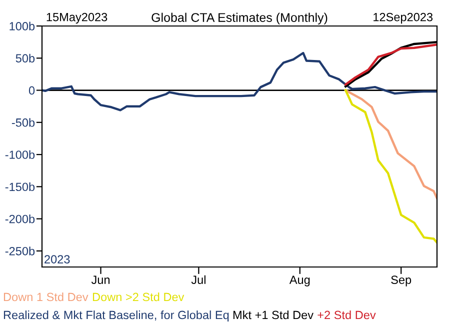  I want to click on text: Down >2 Std Dev, so click(138, 297).